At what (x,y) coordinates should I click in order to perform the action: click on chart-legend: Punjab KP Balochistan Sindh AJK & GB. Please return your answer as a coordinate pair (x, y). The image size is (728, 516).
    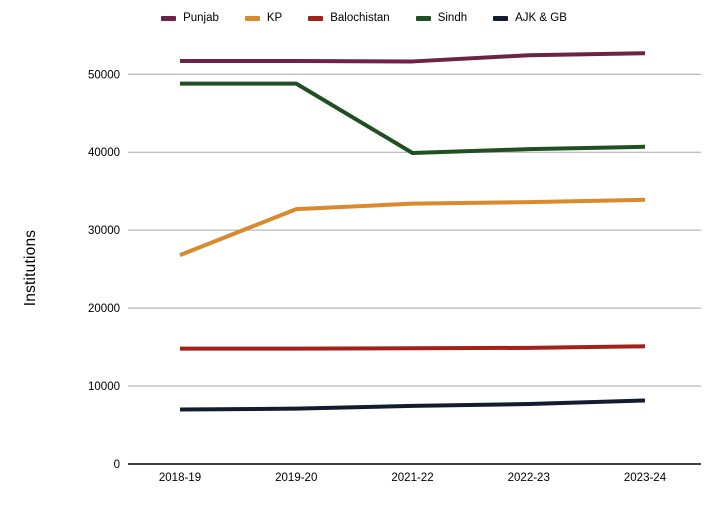
    Looking at the image, I should click on (364, 18).